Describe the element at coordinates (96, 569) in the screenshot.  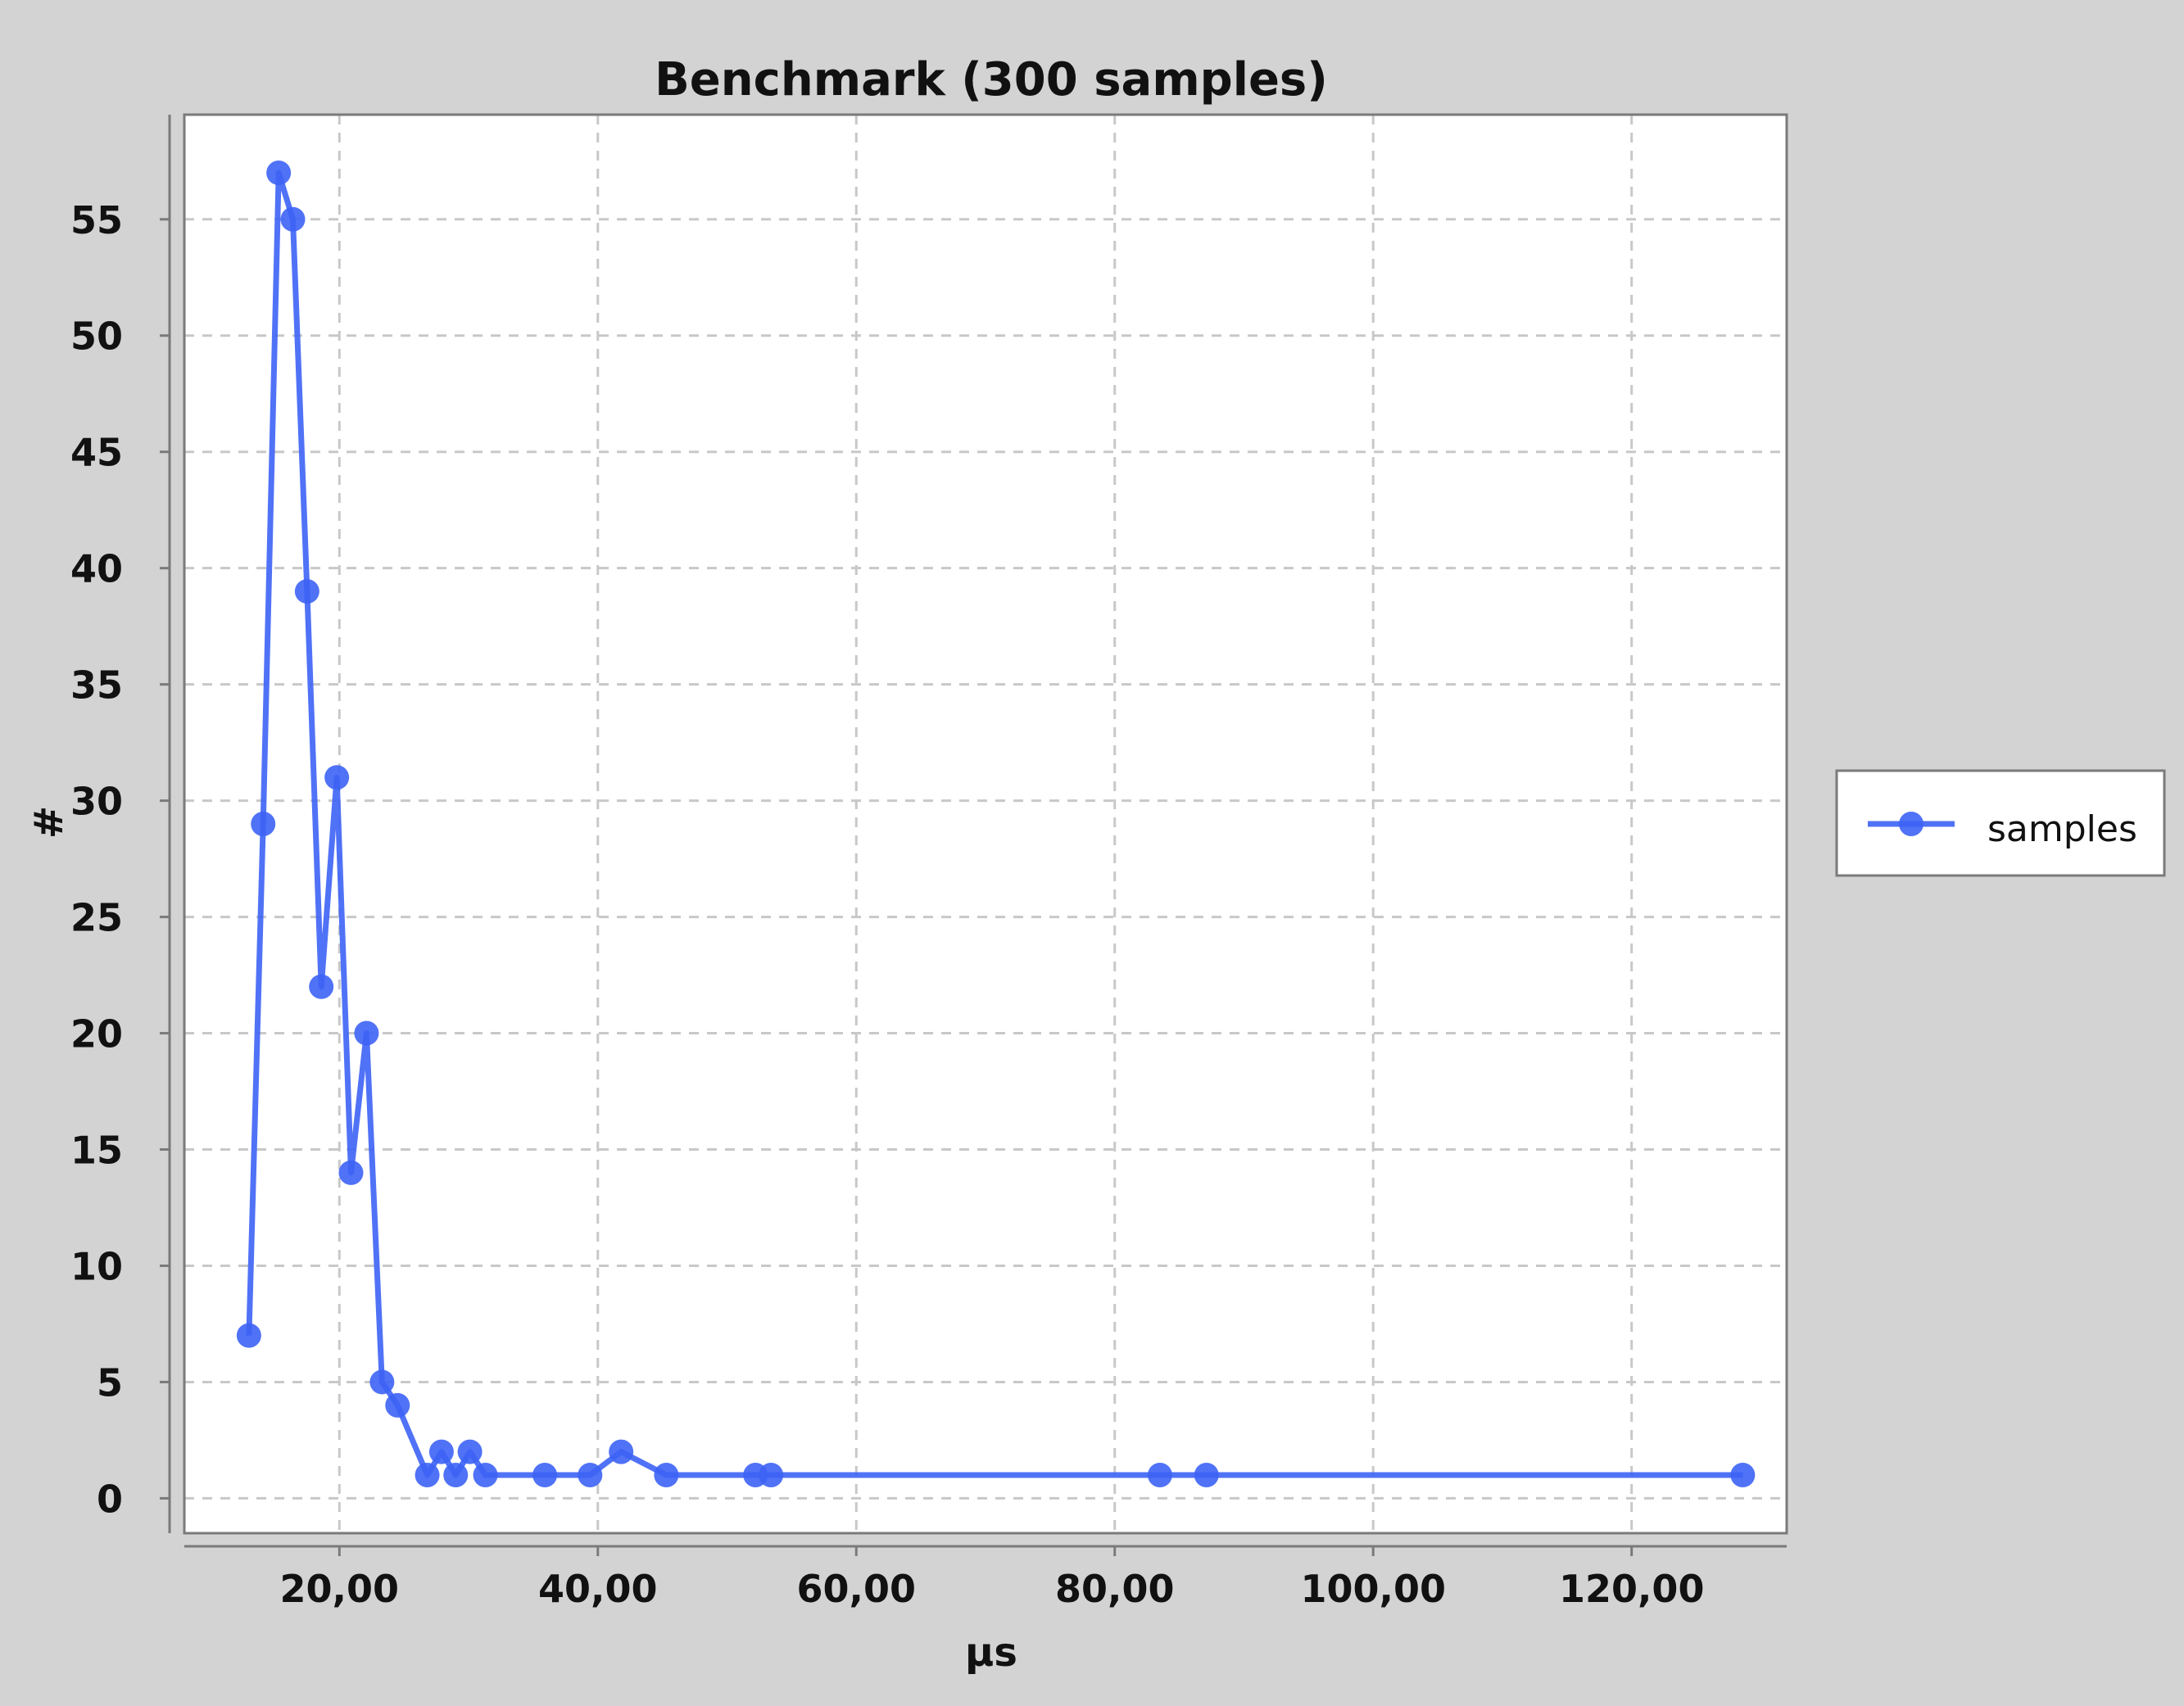
I see `y-tick-label: 40` at that location.